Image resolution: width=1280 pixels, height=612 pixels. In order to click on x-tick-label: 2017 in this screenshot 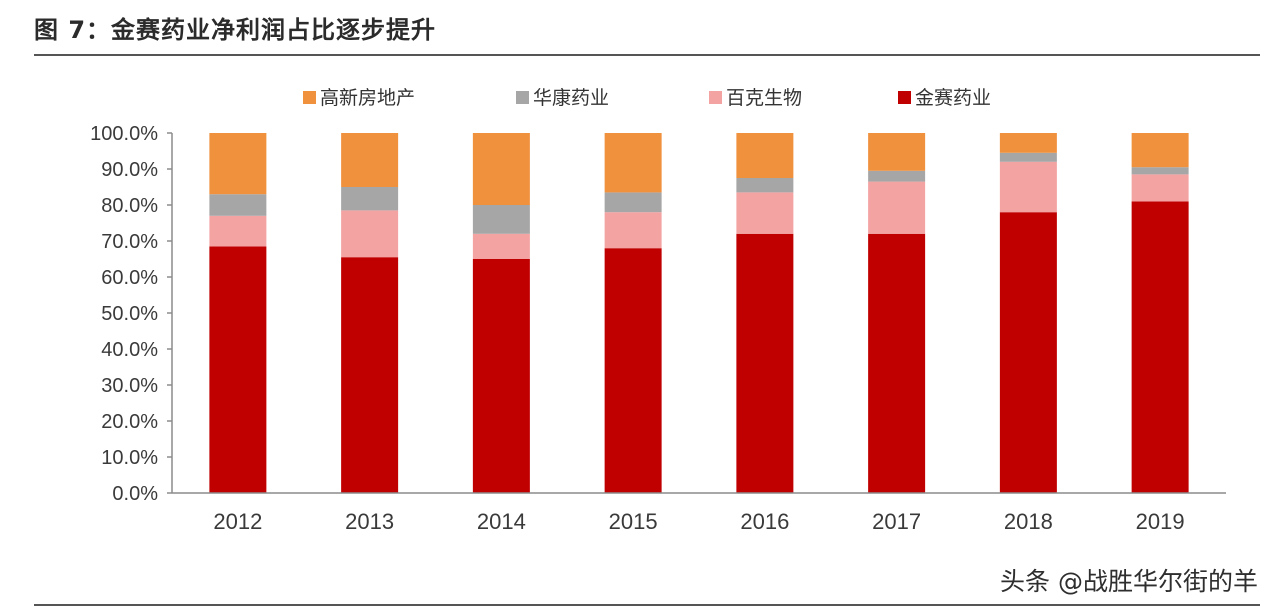, I will do `click(896, 521)`.